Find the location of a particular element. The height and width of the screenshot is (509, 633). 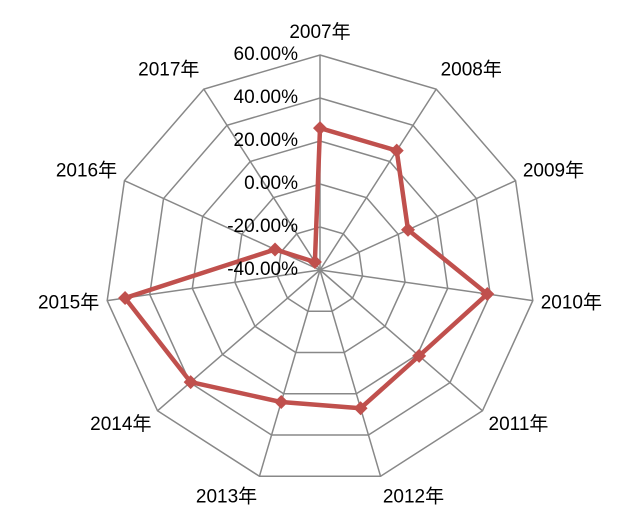

y-tick-label: 20.00% is located at coordinates (266, 140).